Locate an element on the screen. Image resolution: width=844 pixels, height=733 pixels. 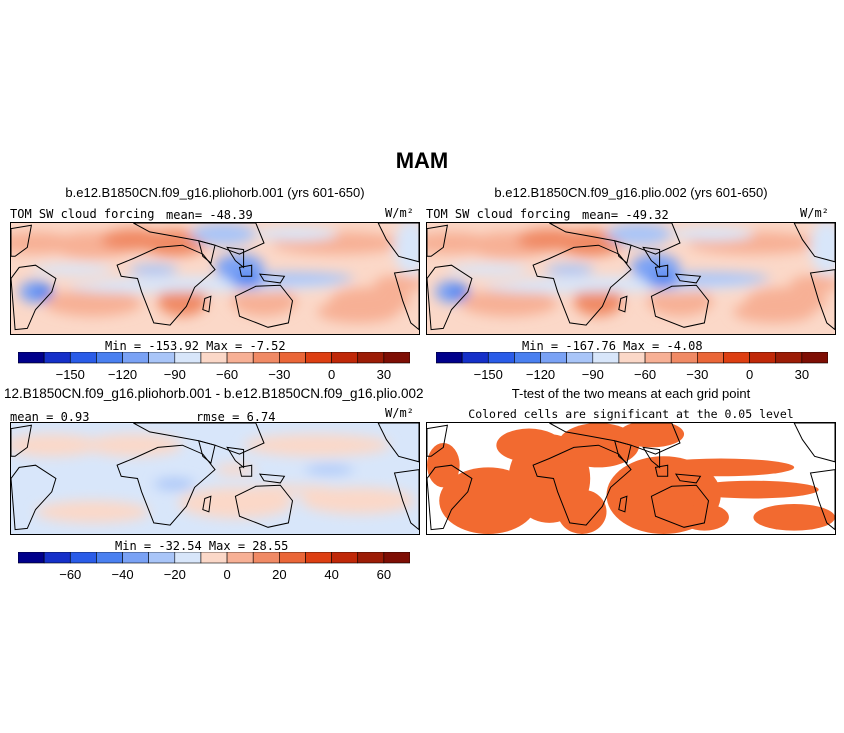
panel-1-map is located at coordinates (215, 278).